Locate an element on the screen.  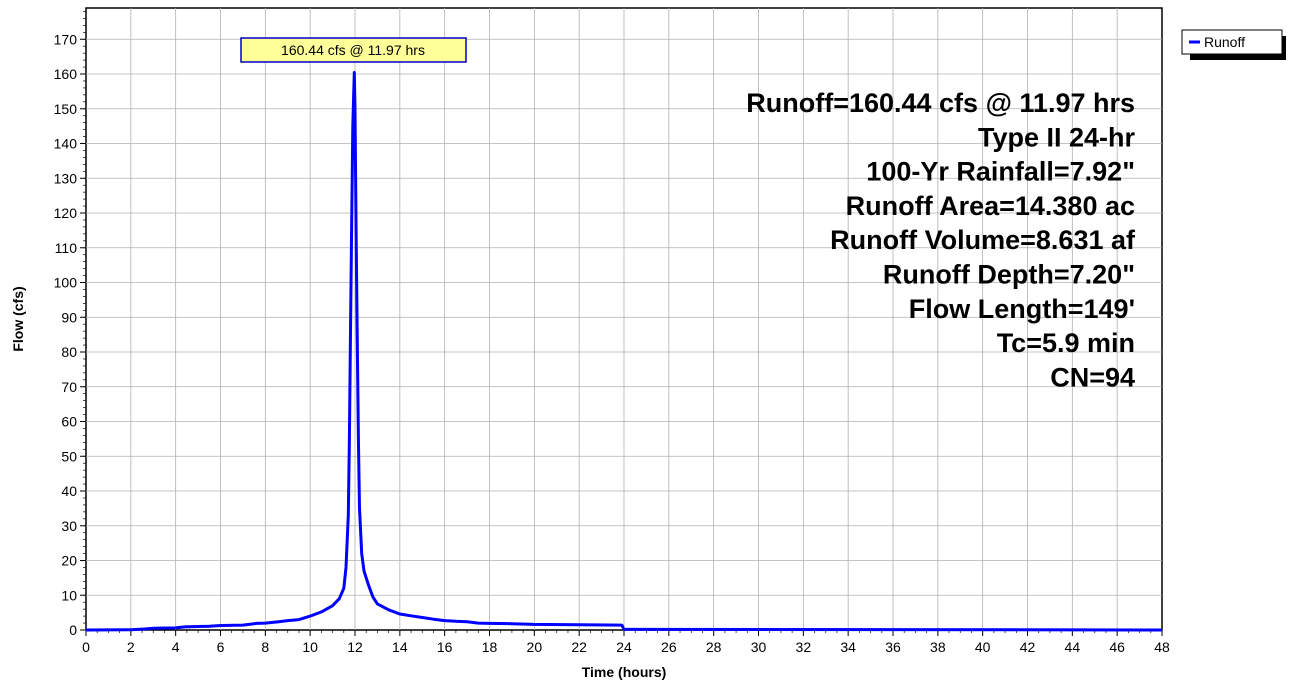
y-tick-label: 40 is located at coordinates (69, 491).